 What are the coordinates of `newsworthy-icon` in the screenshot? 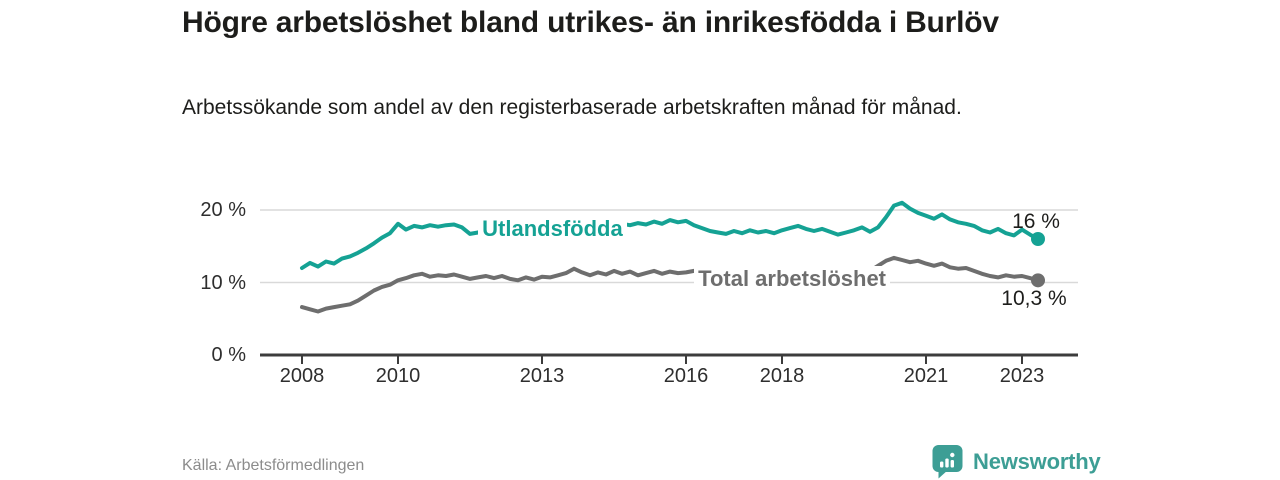 It's located at (947, 462).